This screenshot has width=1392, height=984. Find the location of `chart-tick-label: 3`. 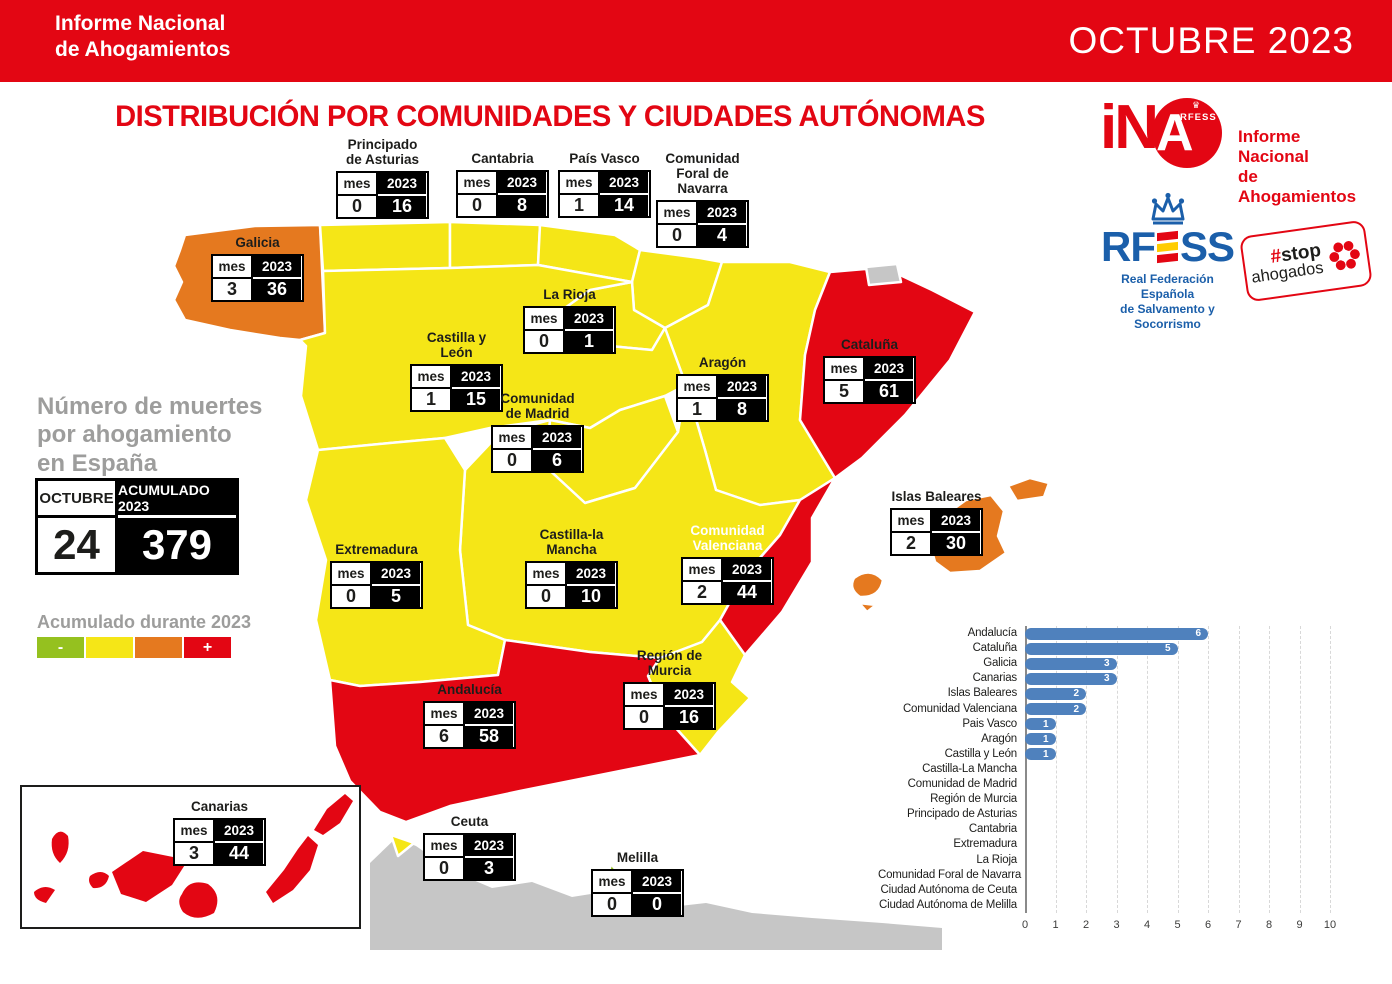

chart-tick-label: 3 is located at coordinates (1116, 924).